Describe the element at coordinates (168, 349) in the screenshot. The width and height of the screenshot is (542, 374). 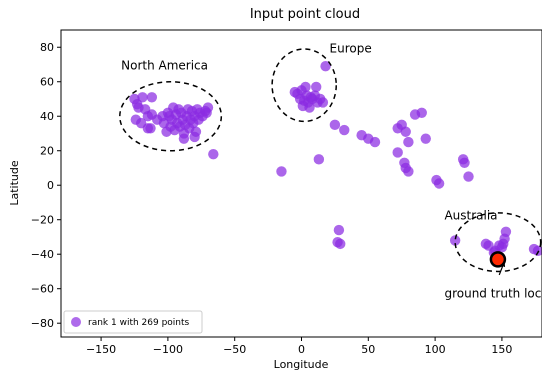
I see `x-tick-label: −100` at that location.